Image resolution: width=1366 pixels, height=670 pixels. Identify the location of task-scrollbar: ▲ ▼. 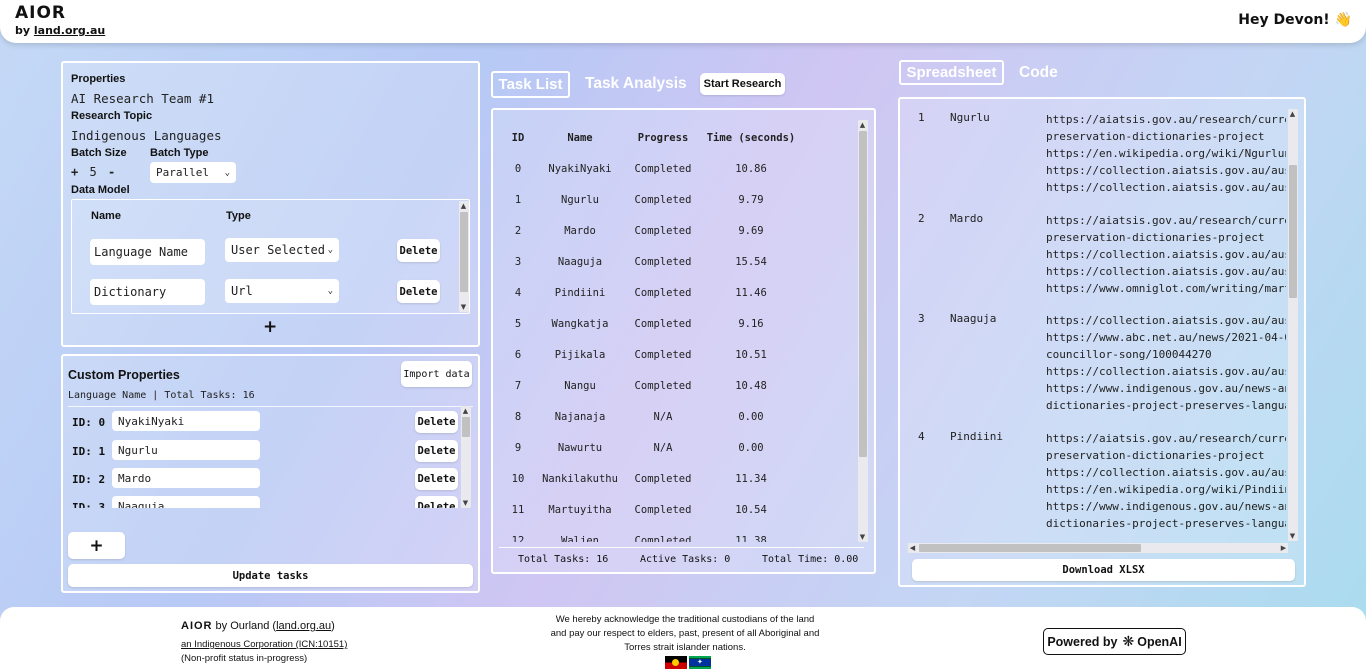
(863, 331).